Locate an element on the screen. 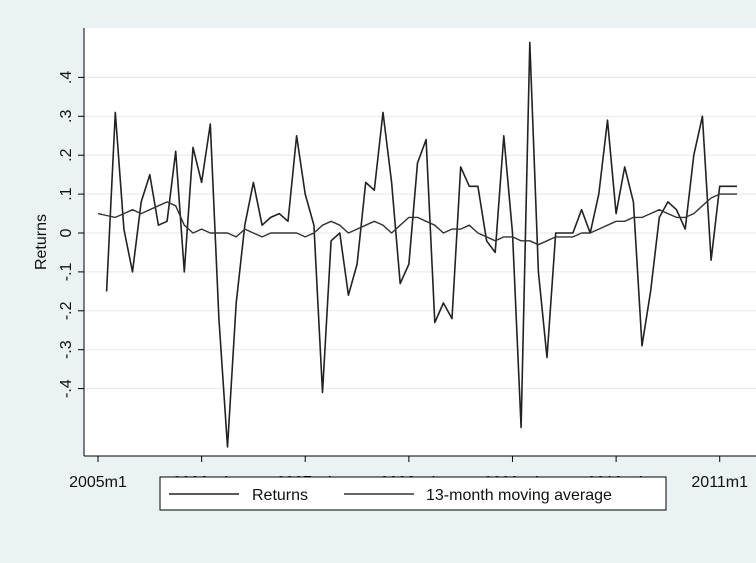  y-tick-label-7: -.3 is located at coordinates (66, 349).